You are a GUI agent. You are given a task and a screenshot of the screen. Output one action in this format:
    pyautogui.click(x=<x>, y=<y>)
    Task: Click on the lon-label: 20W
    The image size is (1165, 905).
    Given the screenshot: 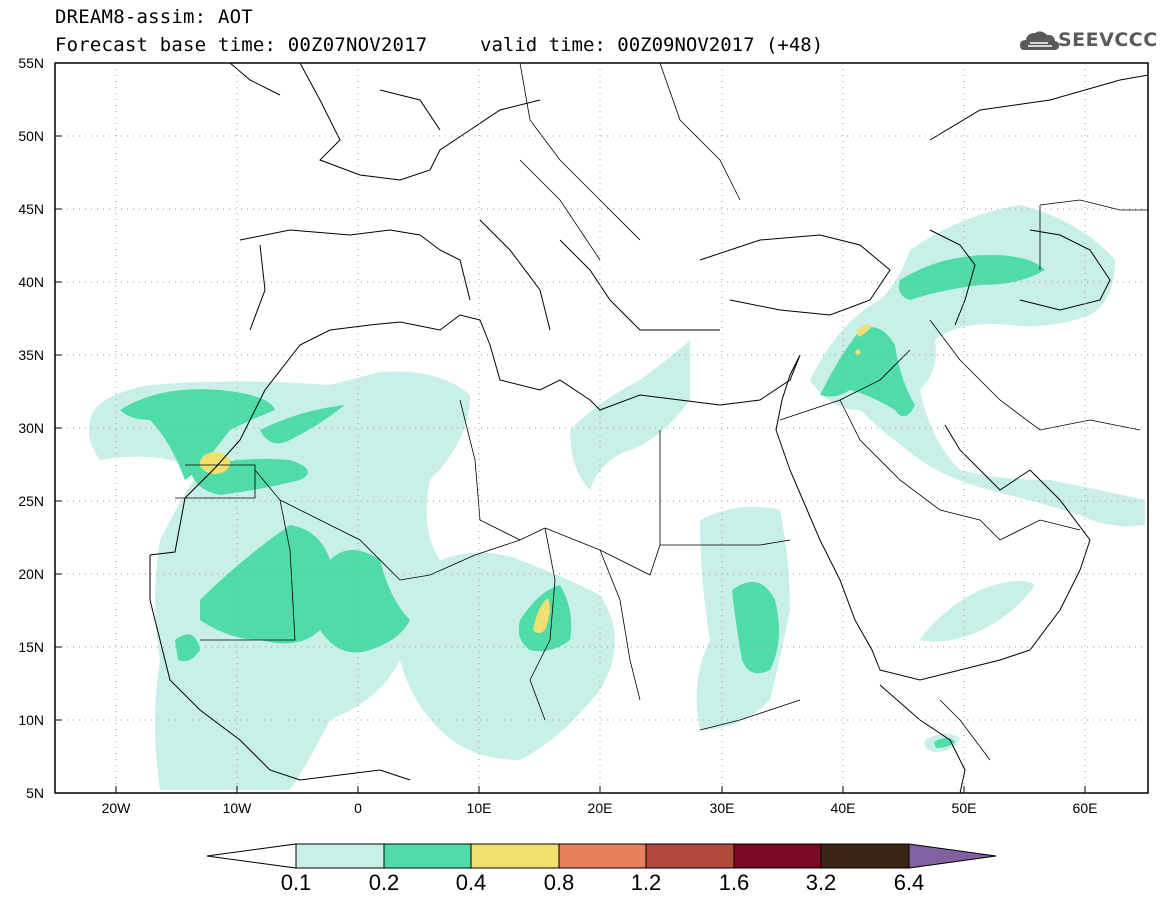 What is the action you would take?
    pyautogui.click(x=116, y=808)
    